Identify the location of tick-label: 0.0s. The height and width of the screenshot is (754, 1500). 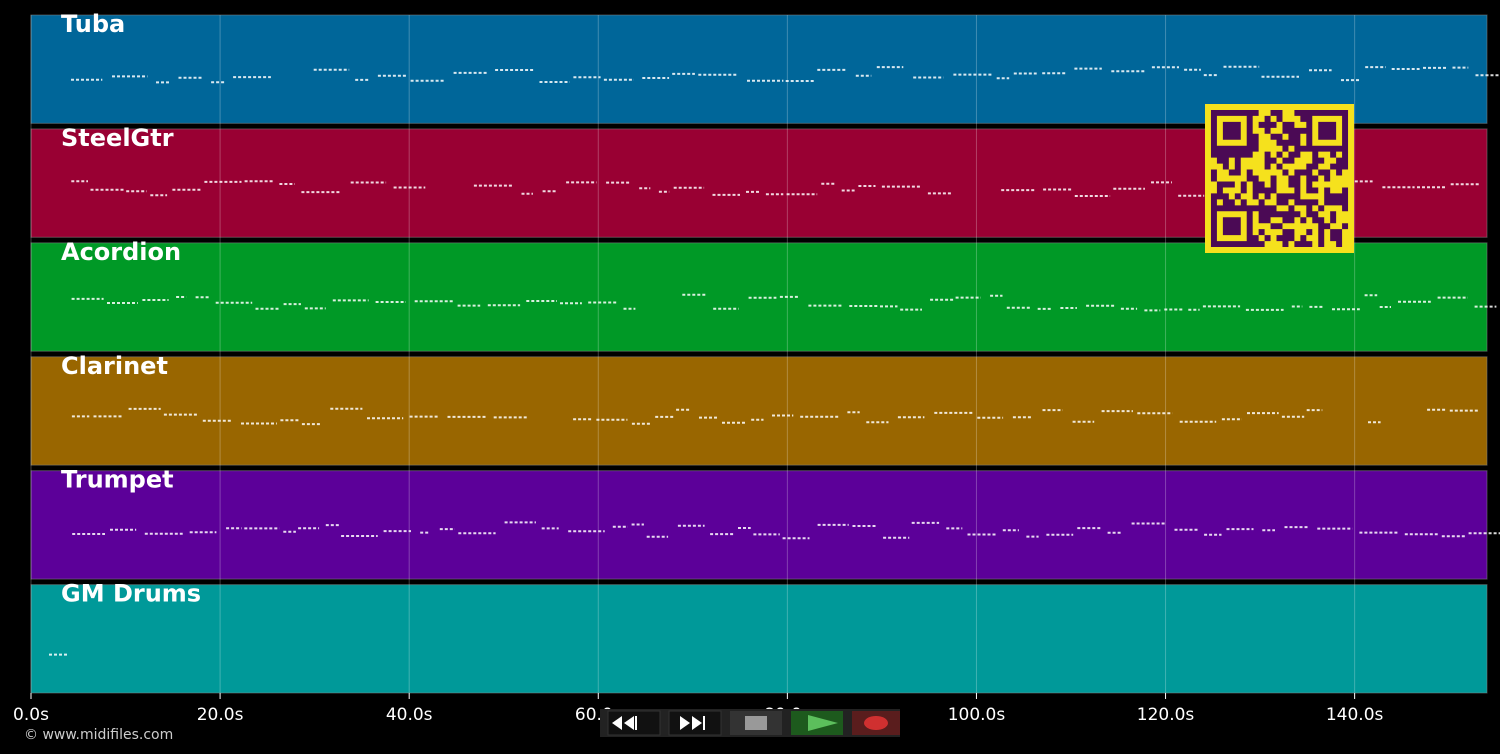
(31, 715).